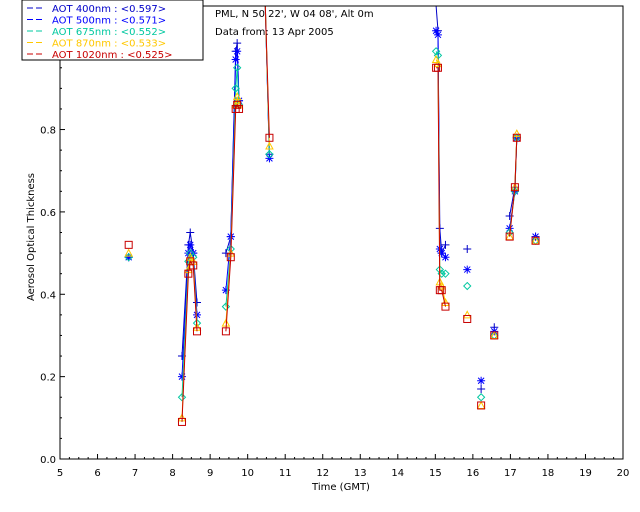  Describe the element at coordinates (109, 44) in the screenshot. I see `legend-entry: AOT 870nm : <0.533>` at that location.